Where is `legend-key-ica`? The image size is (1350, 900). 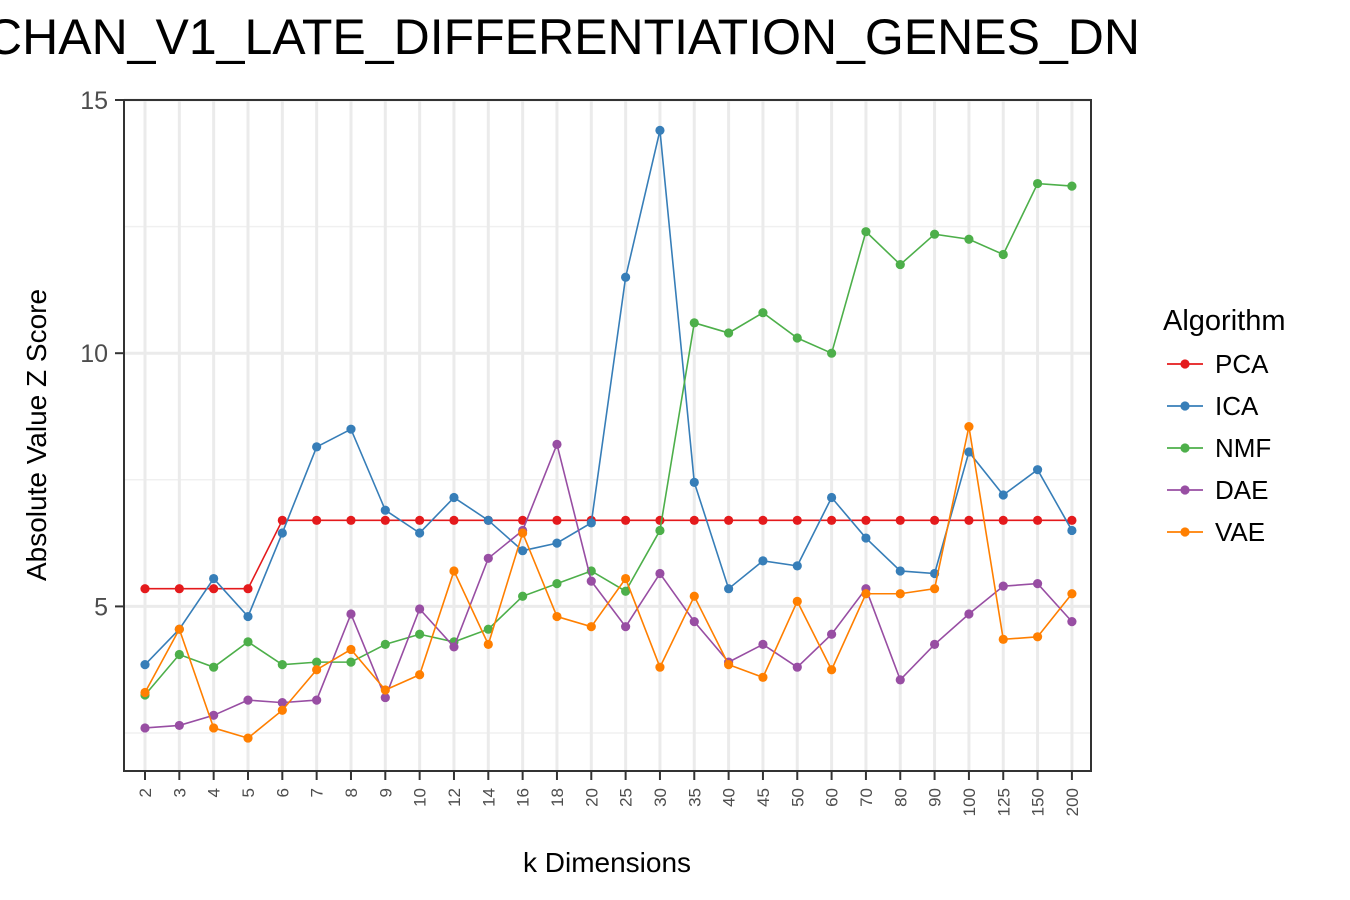
legend-key-ica is located at coordinates (1185, 406).